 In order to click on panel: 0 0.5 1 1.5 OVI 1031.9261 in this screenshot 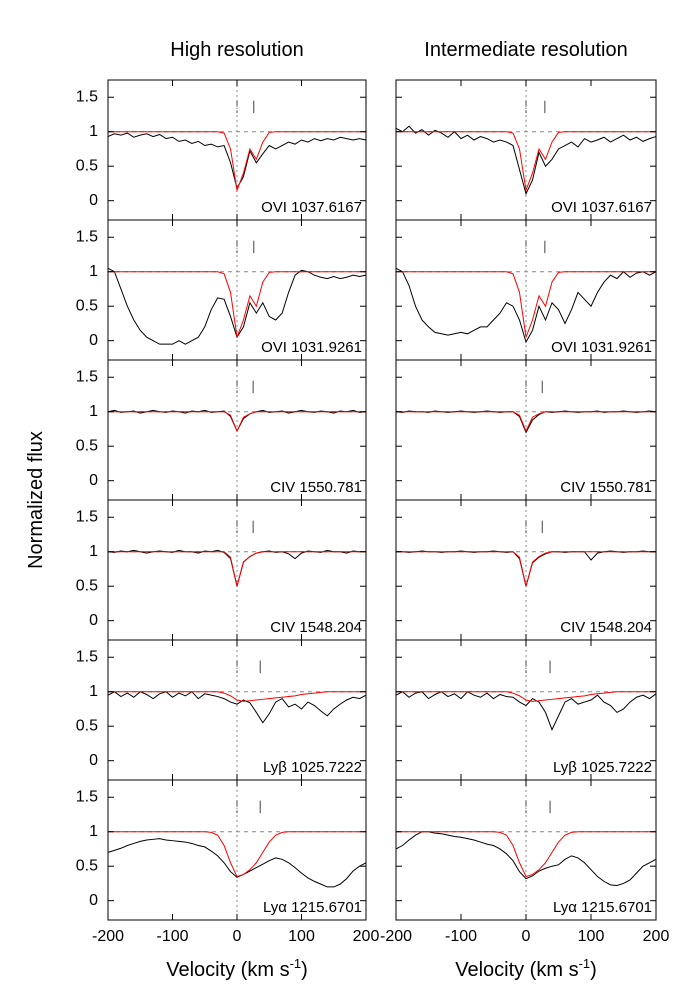, I will do `click(221, 290)`.